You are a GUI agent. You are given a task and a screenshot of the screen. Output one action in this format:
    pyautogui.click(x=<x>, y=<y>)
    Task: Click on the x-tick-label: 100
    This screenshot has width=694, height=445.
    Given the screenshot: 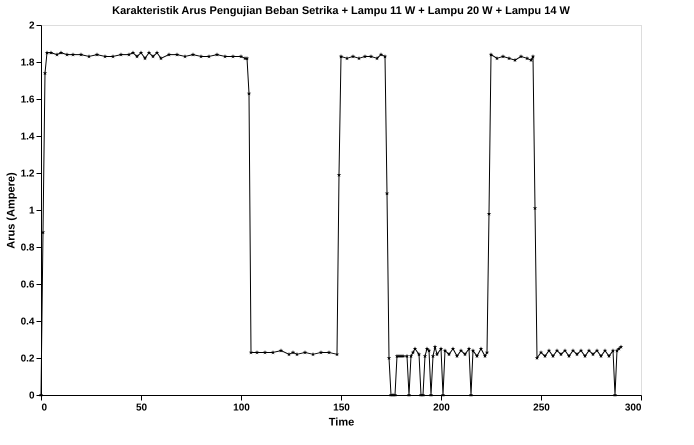 What is the action you would take?
    pyautogui.click(x=241, y=408)
    